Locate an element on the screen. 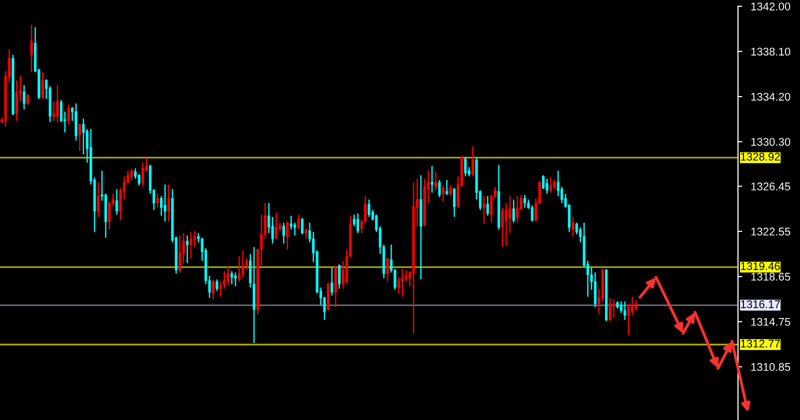 The height and width of the screenshot is (420, 800). y-tick-label: 1326.45 is located at coordinates (770, 186).